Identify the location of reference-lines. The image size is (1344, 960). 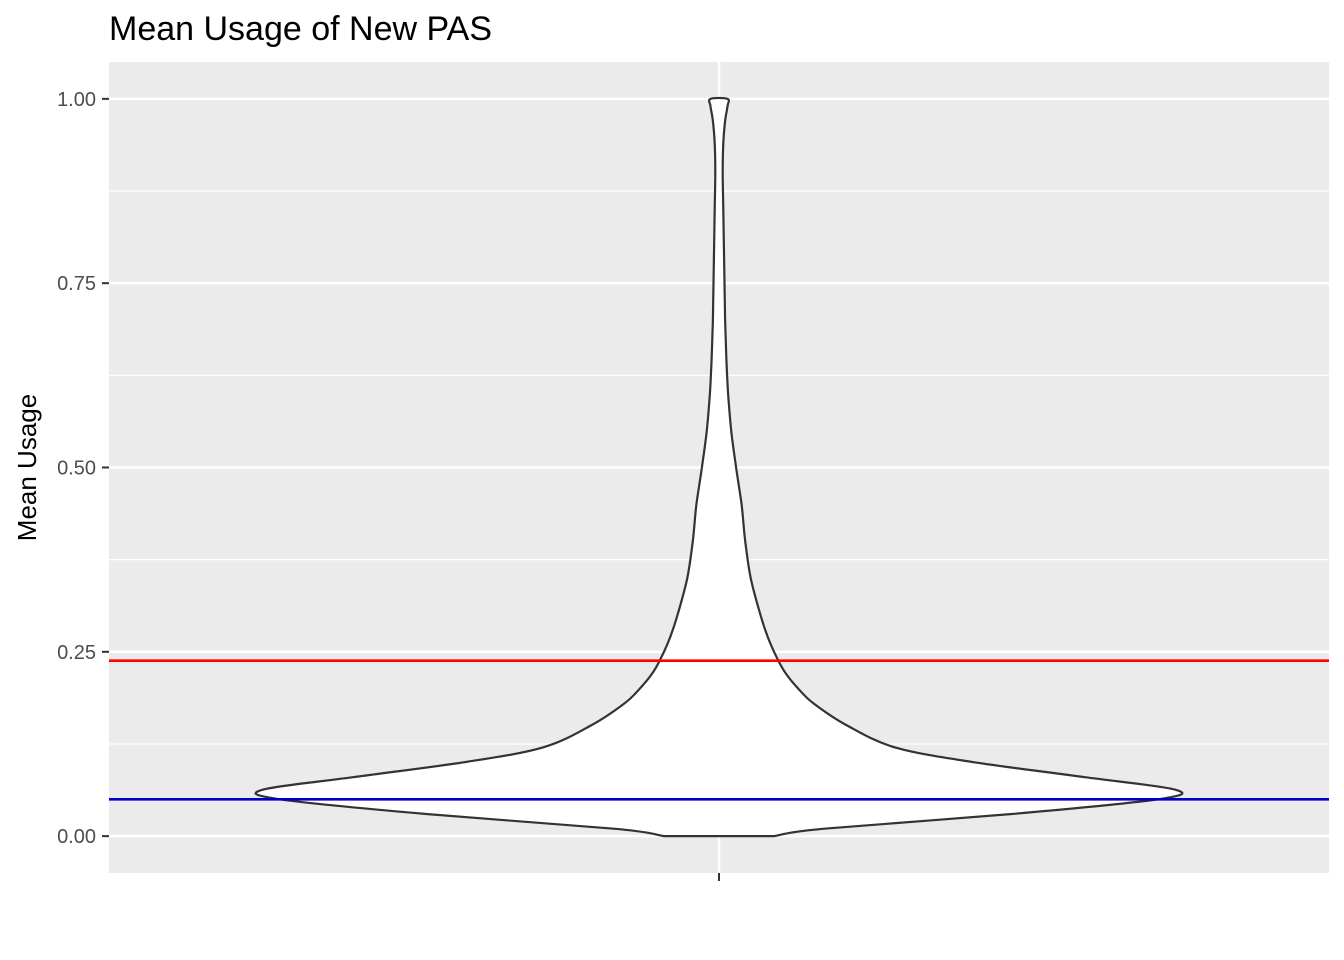
(719, 730).